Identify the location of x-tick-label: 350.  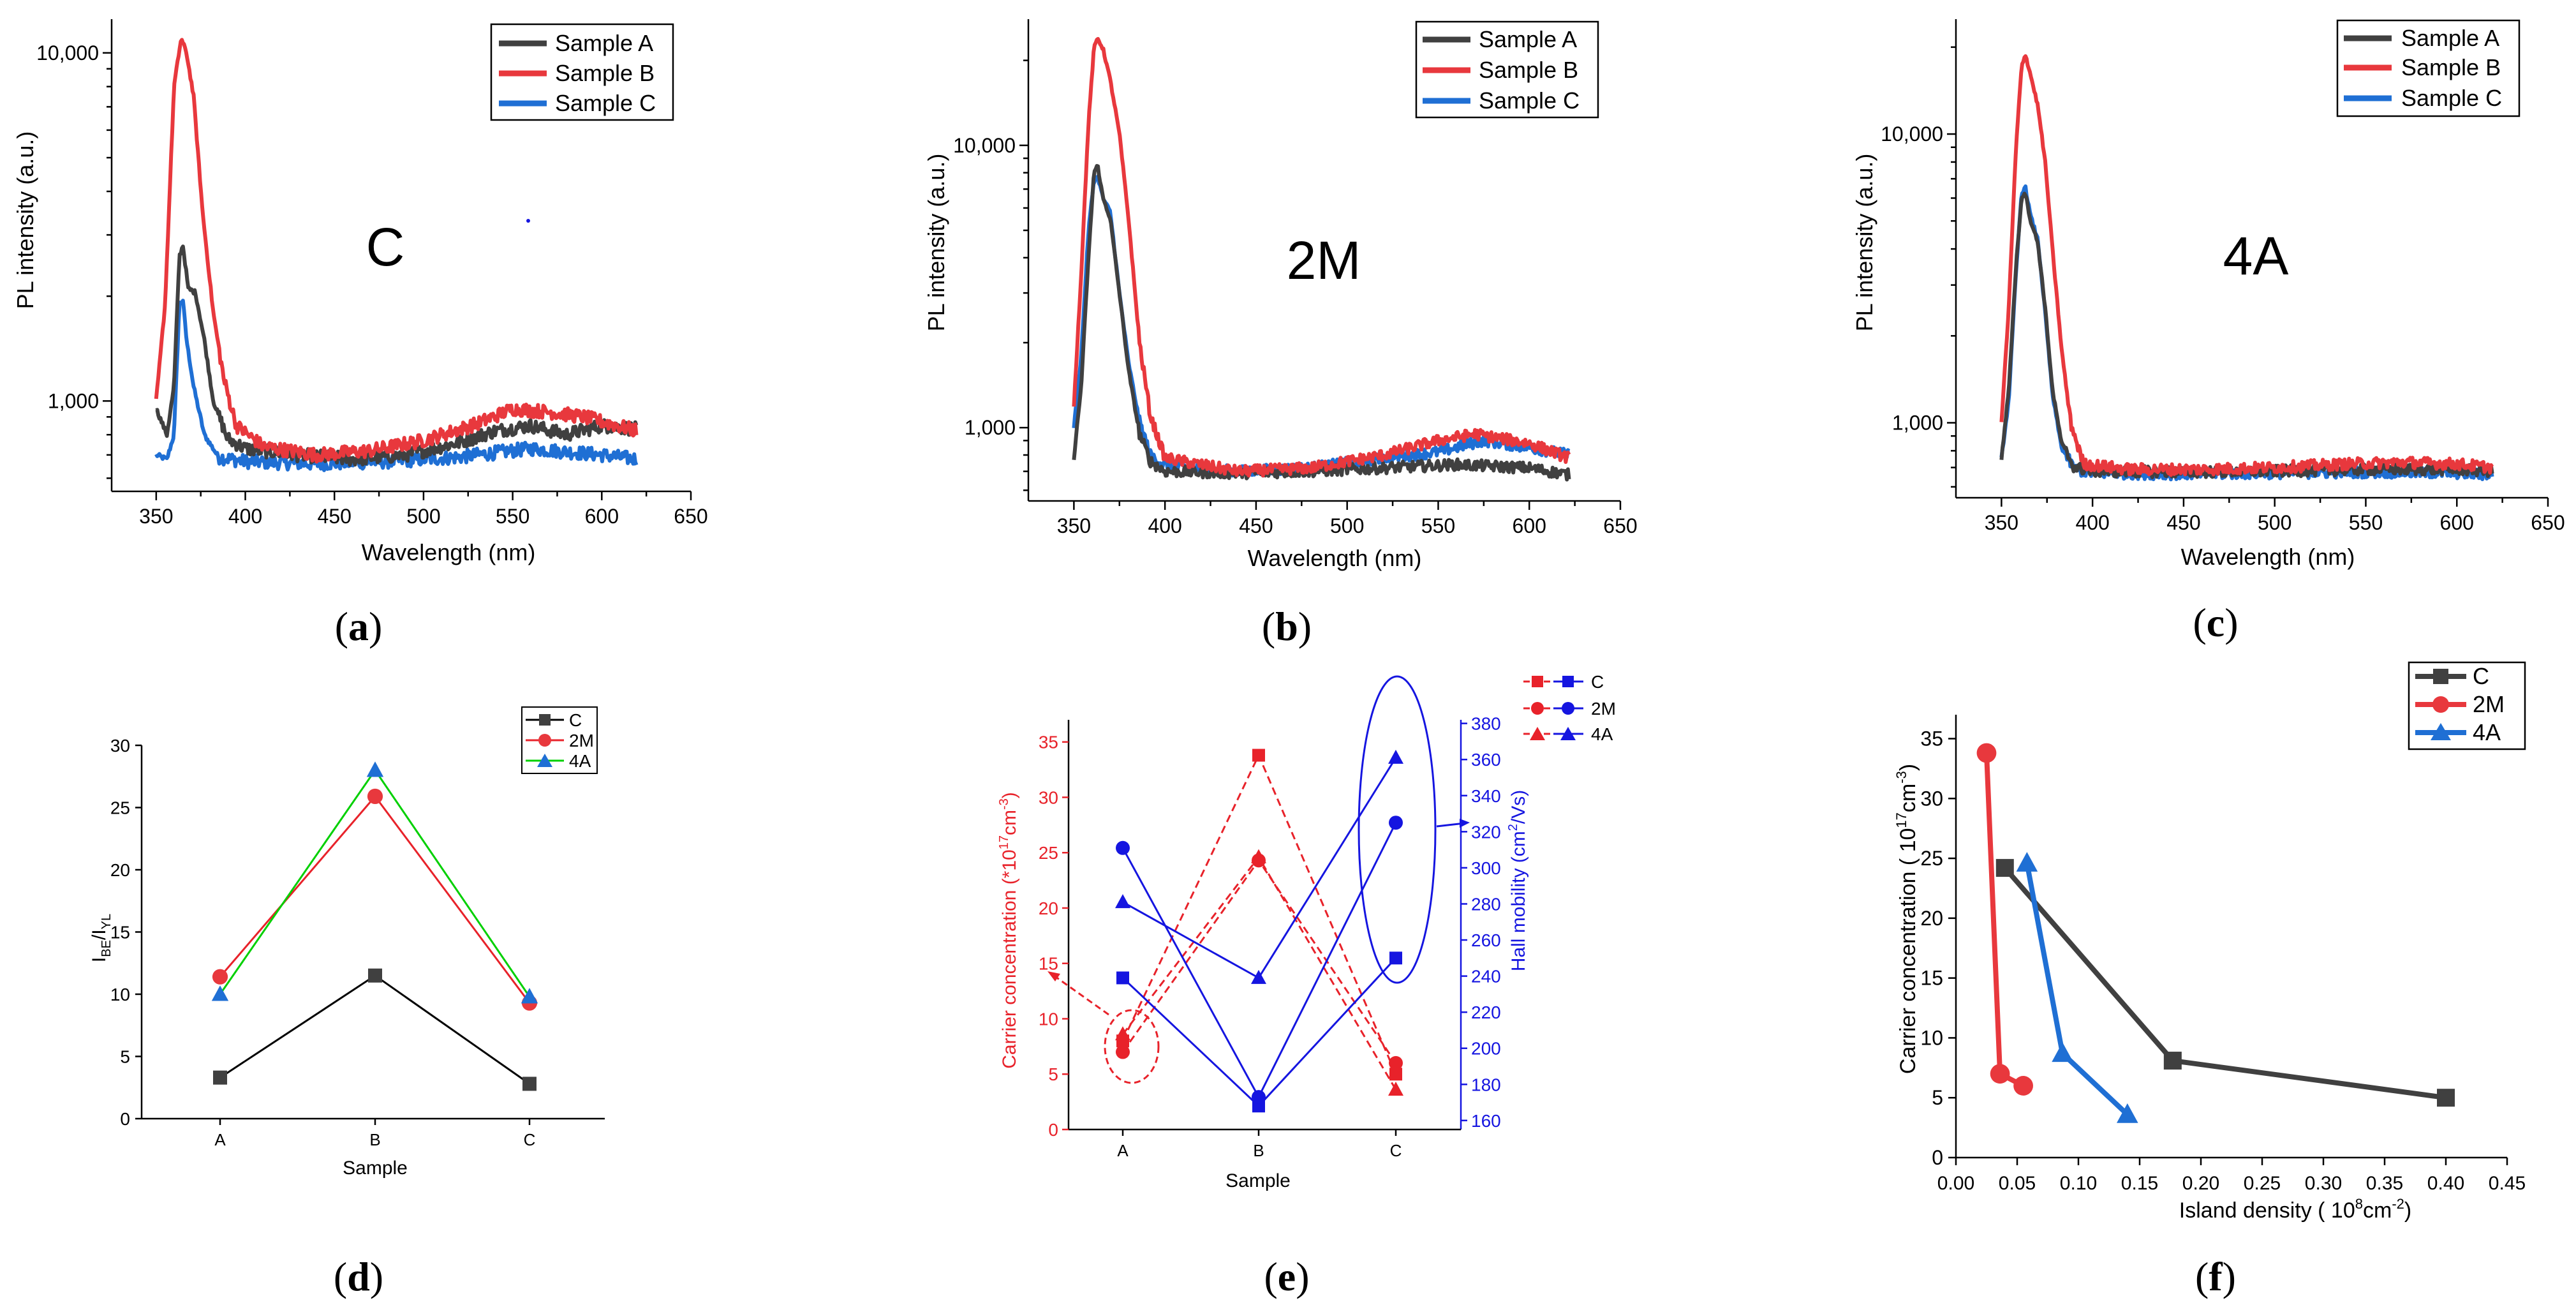
(156, 516).